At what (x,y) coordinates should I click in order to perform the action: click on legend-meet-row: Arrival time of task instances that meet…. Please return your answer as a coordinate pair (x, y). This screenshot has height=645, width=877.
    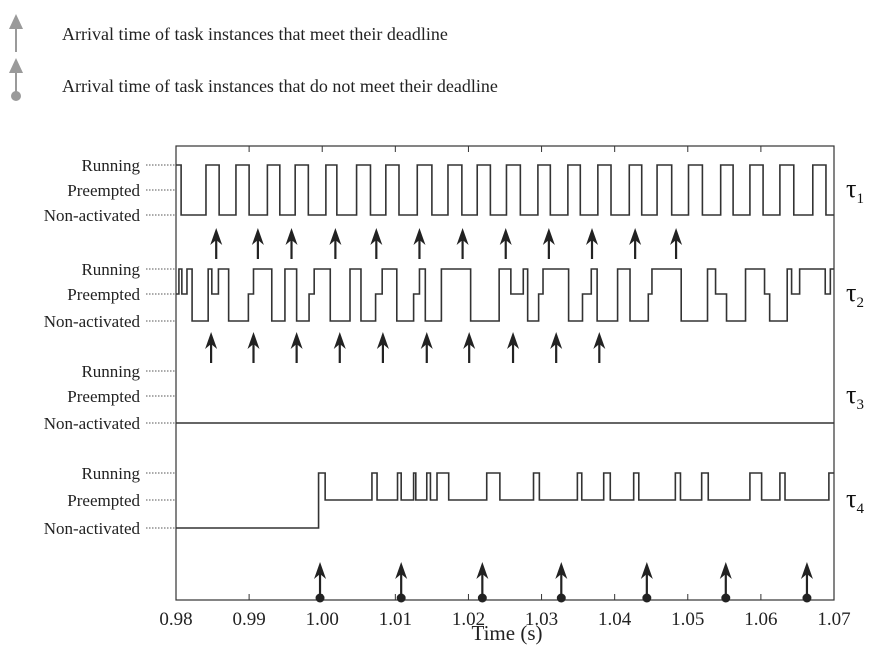
    Looking at the image, I should click on (438, 34).